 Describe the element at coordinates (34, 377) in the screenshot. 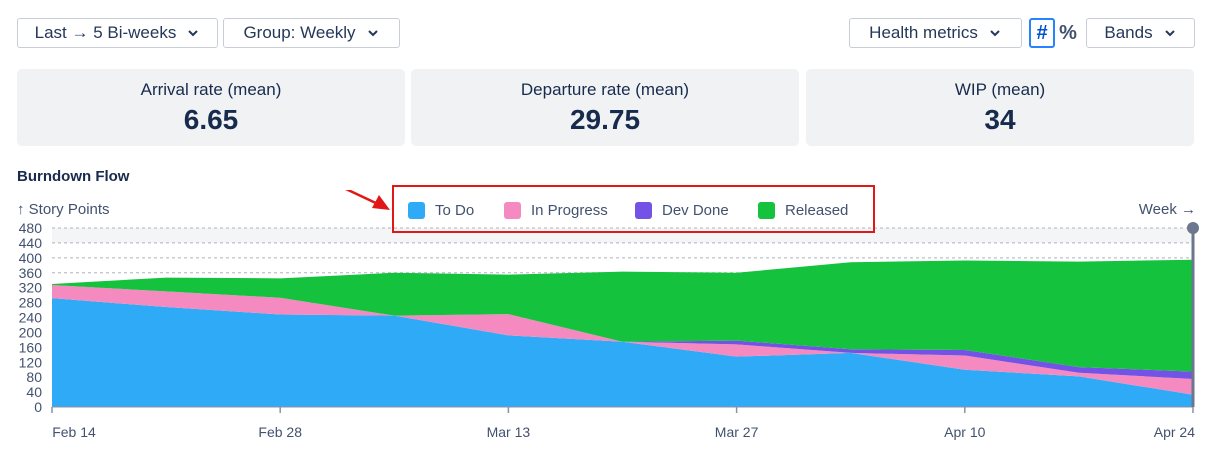

I see `y-tick-label: 80` at that location.